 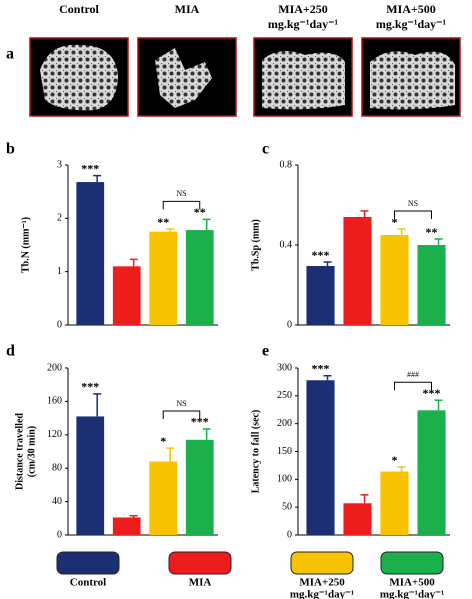 I want to click on y-axis-label: Tb.Sp (mm), so click(x=255, y=245).